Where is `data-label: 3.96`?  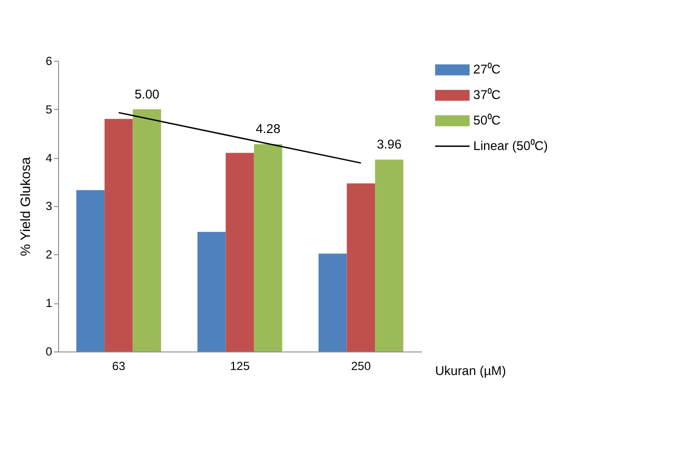
data-label: 3.96 is located at coordinates (389, 144).